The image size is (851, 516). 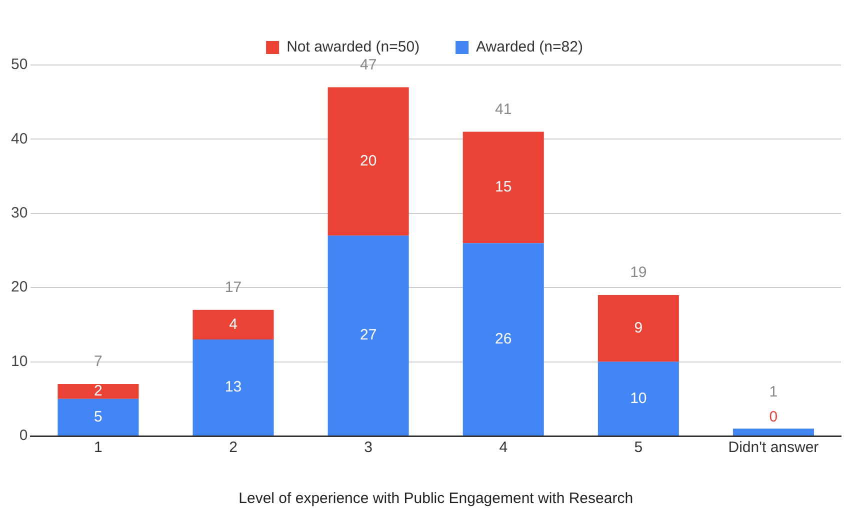 I want to click on legend-label: Not awarded (n=50), so click(x=353, y=47).